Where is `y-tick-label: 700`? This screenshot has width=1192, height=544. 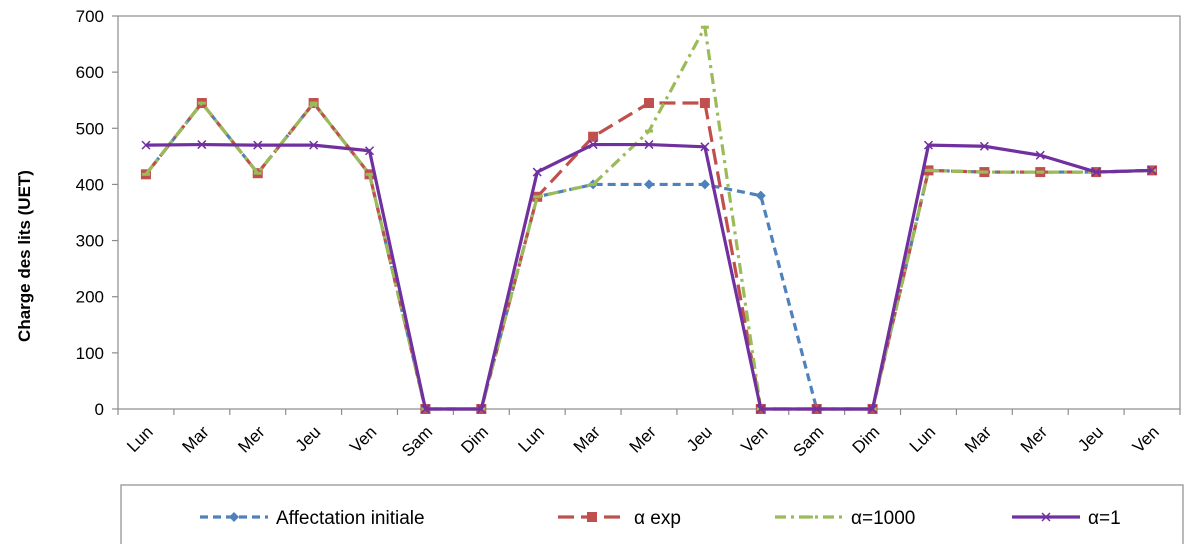 y-tick-label: 700 is located at coordinates (90, 16).